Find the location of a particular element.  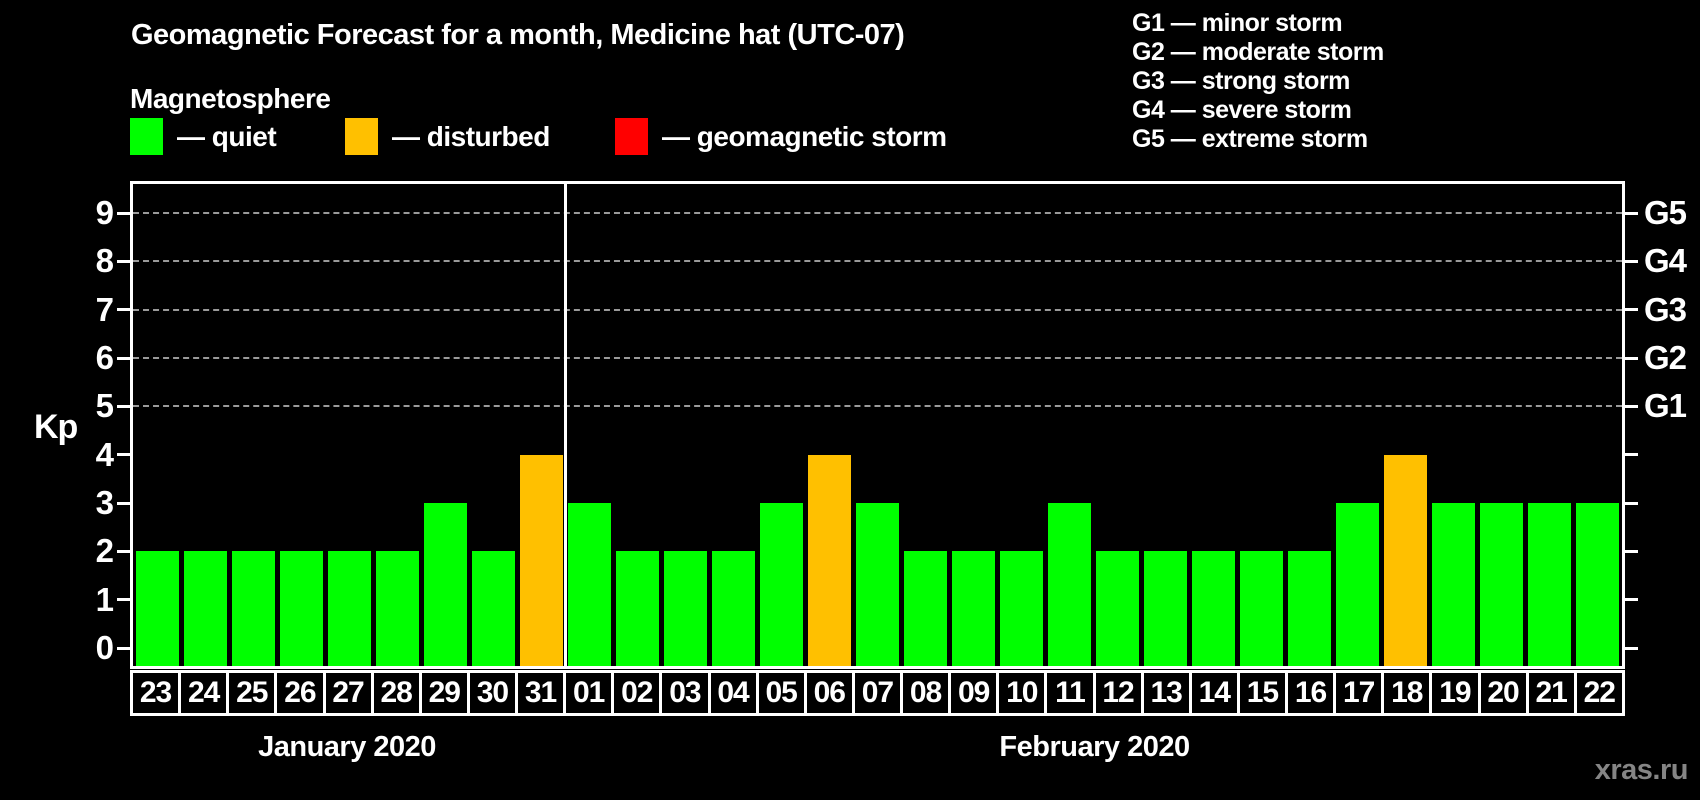

day-label-26: 26 is located at coordinates (301, 693).